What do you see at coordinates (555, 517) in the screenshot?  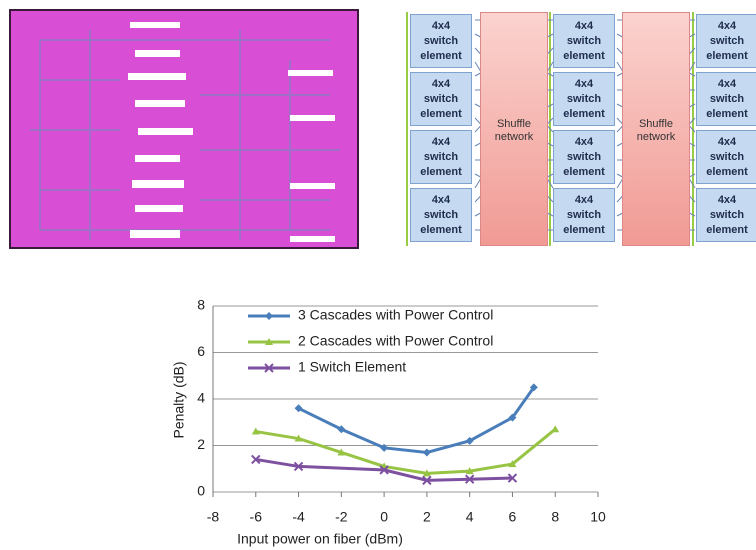 I see `x-tick-label: 8` at bounding box center [555, 517].